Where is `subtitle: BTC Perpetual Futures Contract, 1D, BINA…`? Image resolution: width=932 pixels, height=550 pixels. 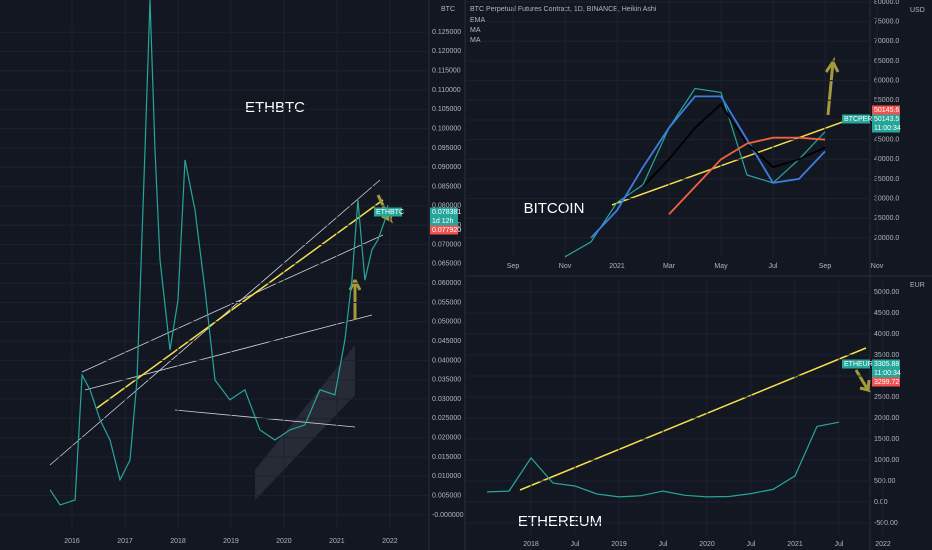 subtitle: BTC Perpetual Futures Contract, 1D, BINA… is located at coordinates (563, 9).